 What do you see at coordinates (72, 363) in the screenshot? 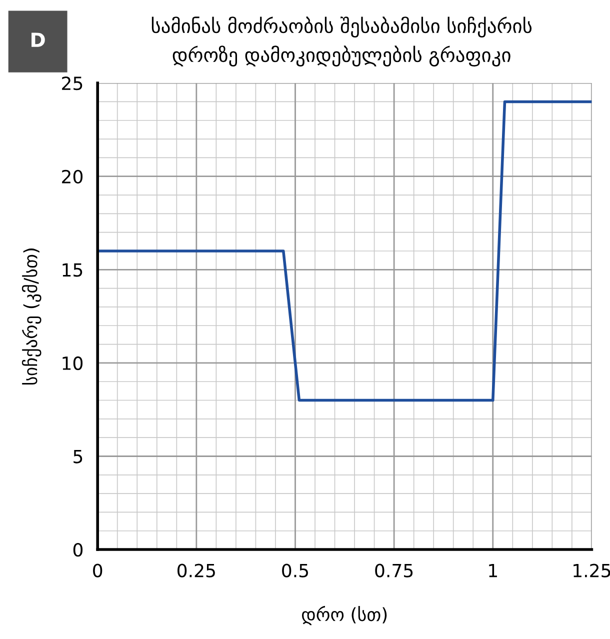
I see `y-tick-label: 10` at bounding box center [72, 363].